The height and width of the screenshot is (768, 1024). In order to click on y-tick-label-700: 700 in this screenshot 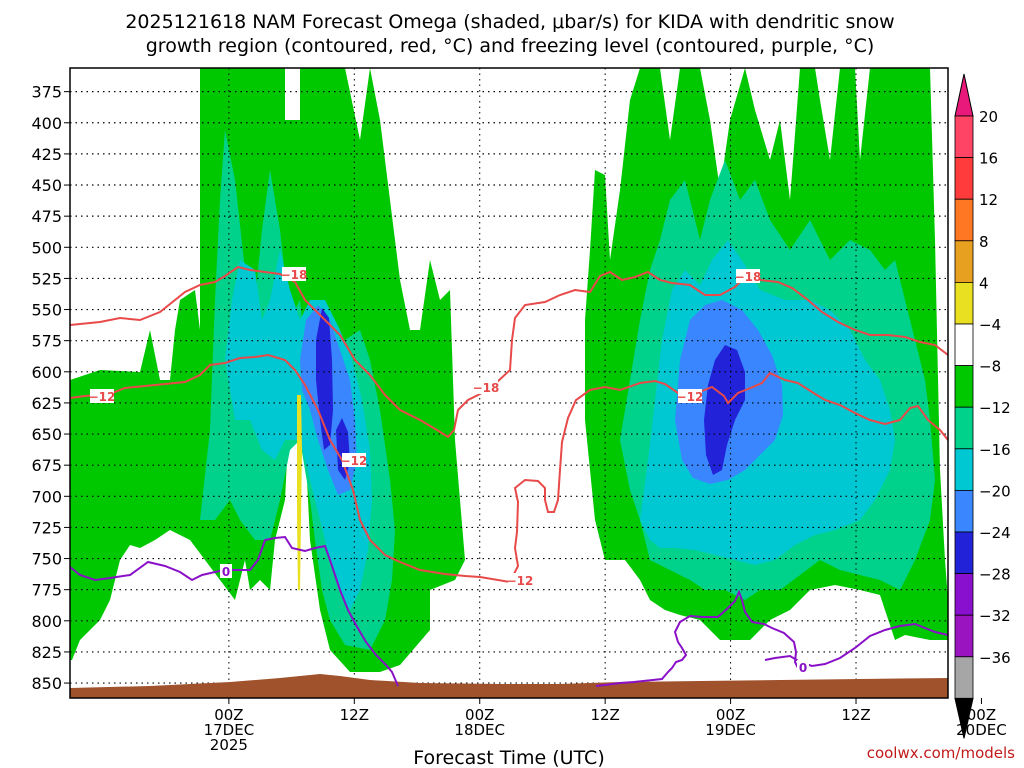, I will do `click(46, 496)`.